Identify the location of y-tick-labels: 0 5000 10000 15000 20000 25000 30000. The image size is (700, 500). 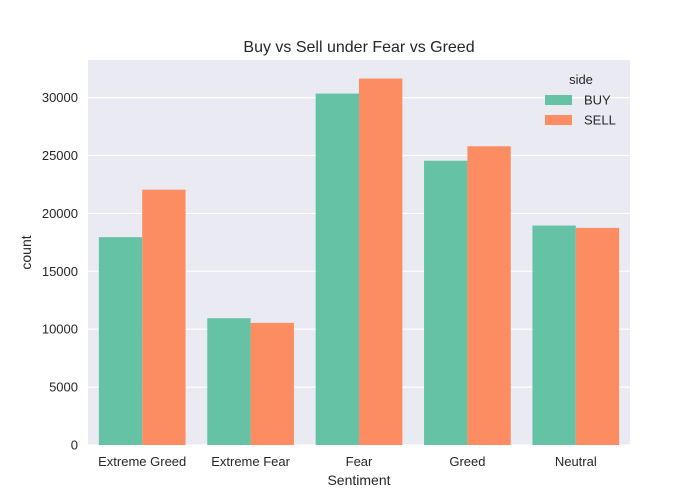
(60, 271).